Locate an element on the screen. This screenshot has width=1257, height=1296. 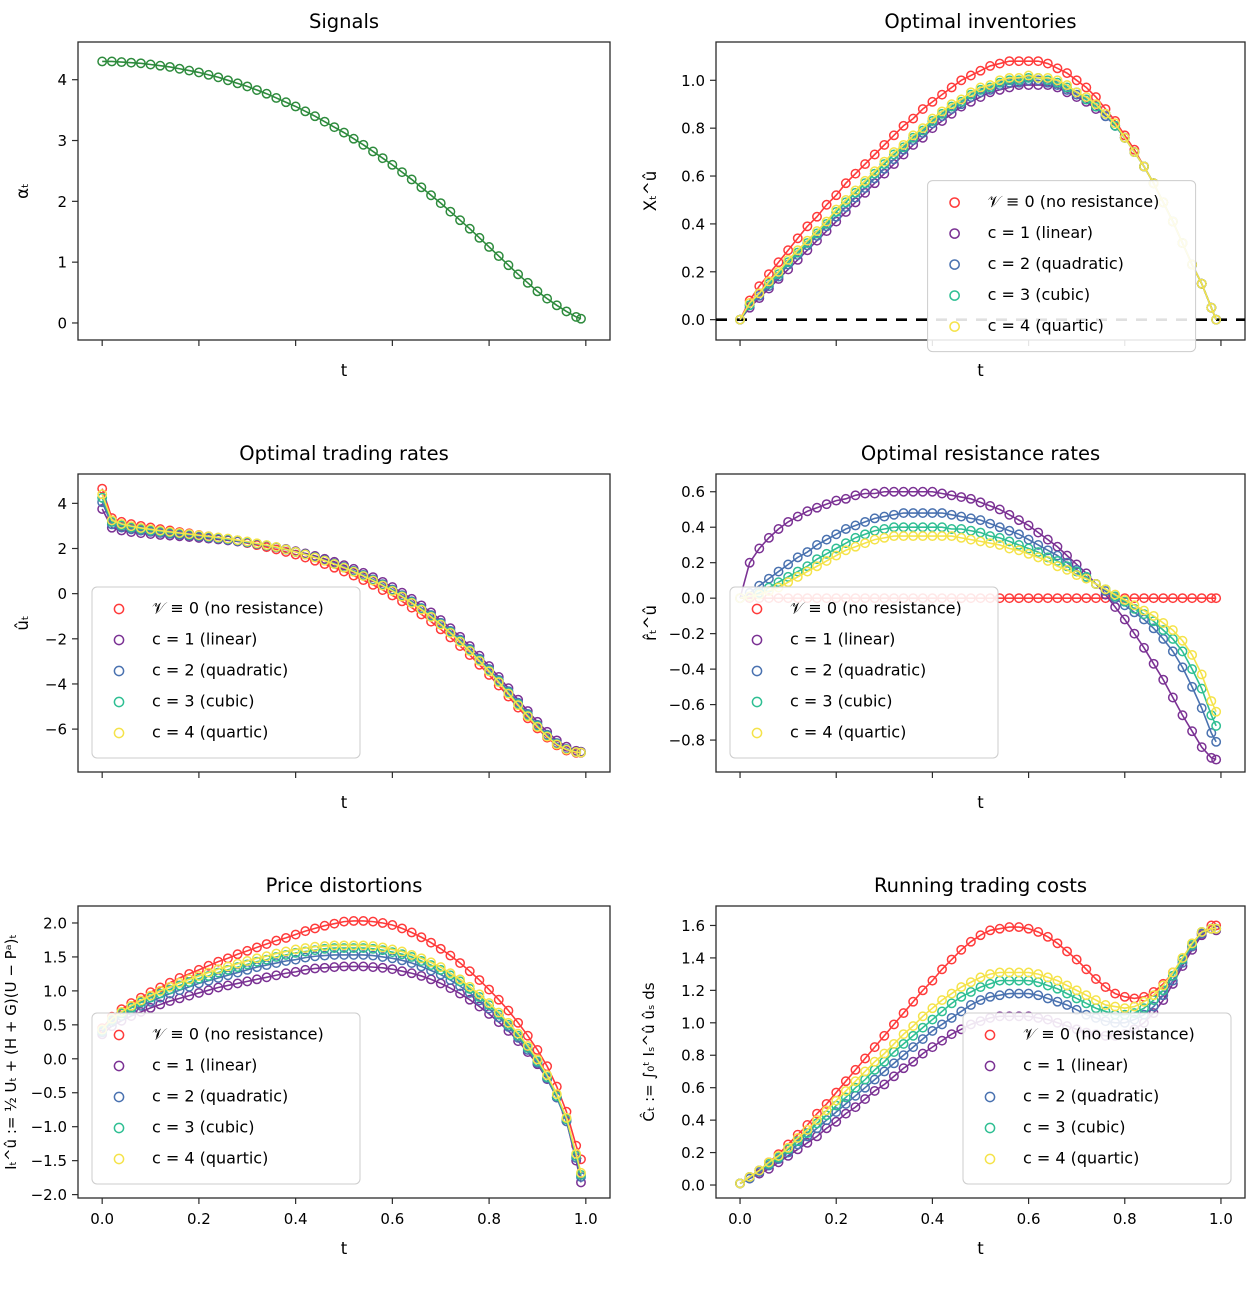
y-axis-label: αₜ is located at coordinates (22, 191).